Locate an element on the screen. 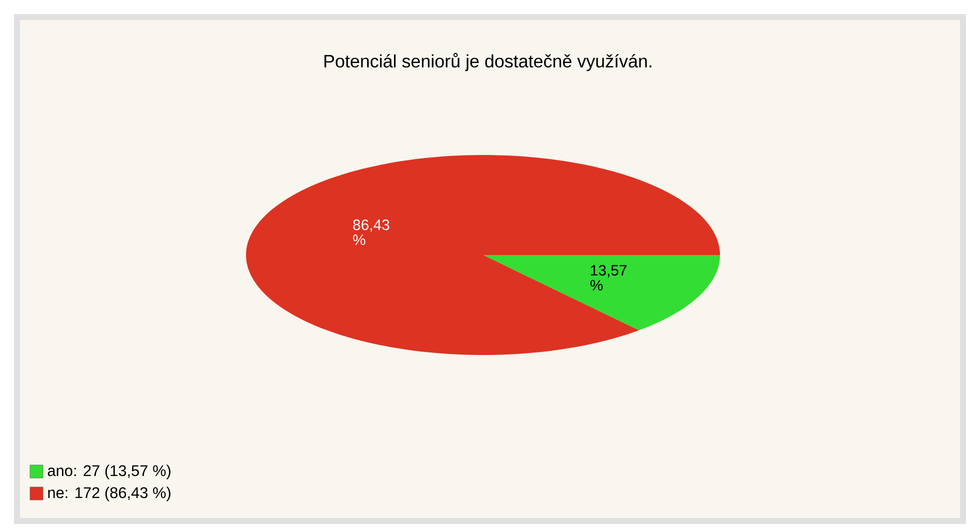 The width and height of the screenshot is (976, 529). legend-label: ano: 27 (13,57 %) is located at coordinates (109, 472).